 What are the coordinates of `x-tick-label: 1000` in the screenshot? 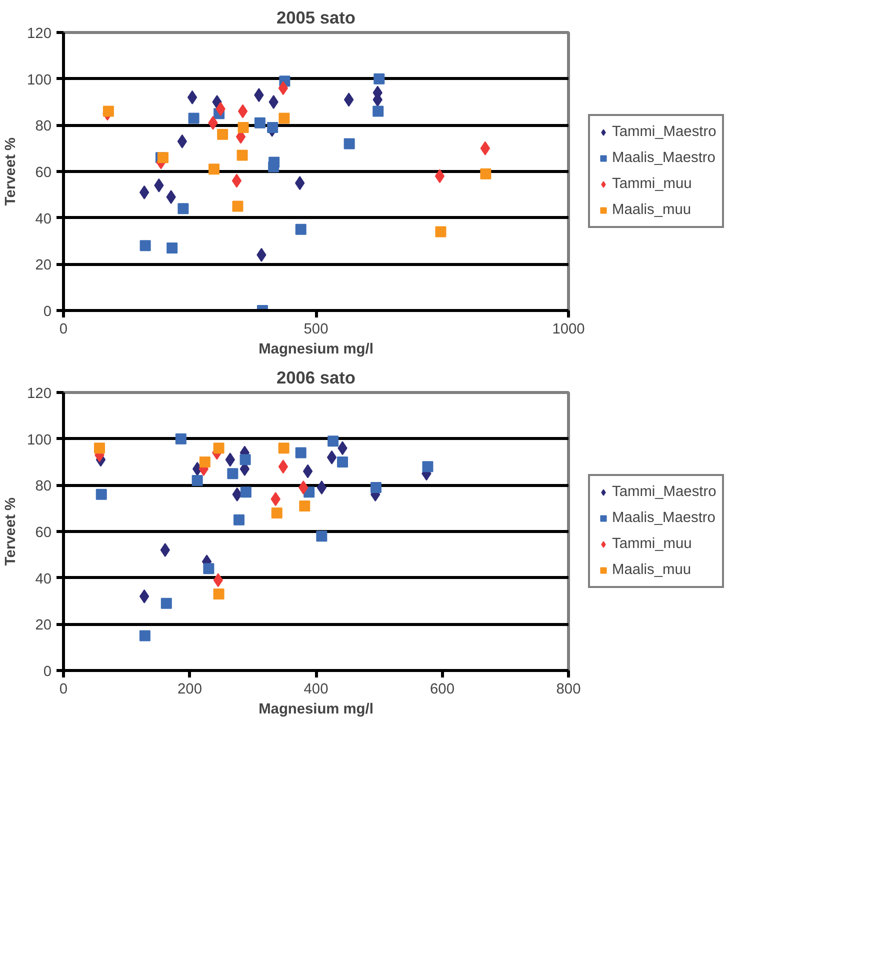 It's located at (568, 330).